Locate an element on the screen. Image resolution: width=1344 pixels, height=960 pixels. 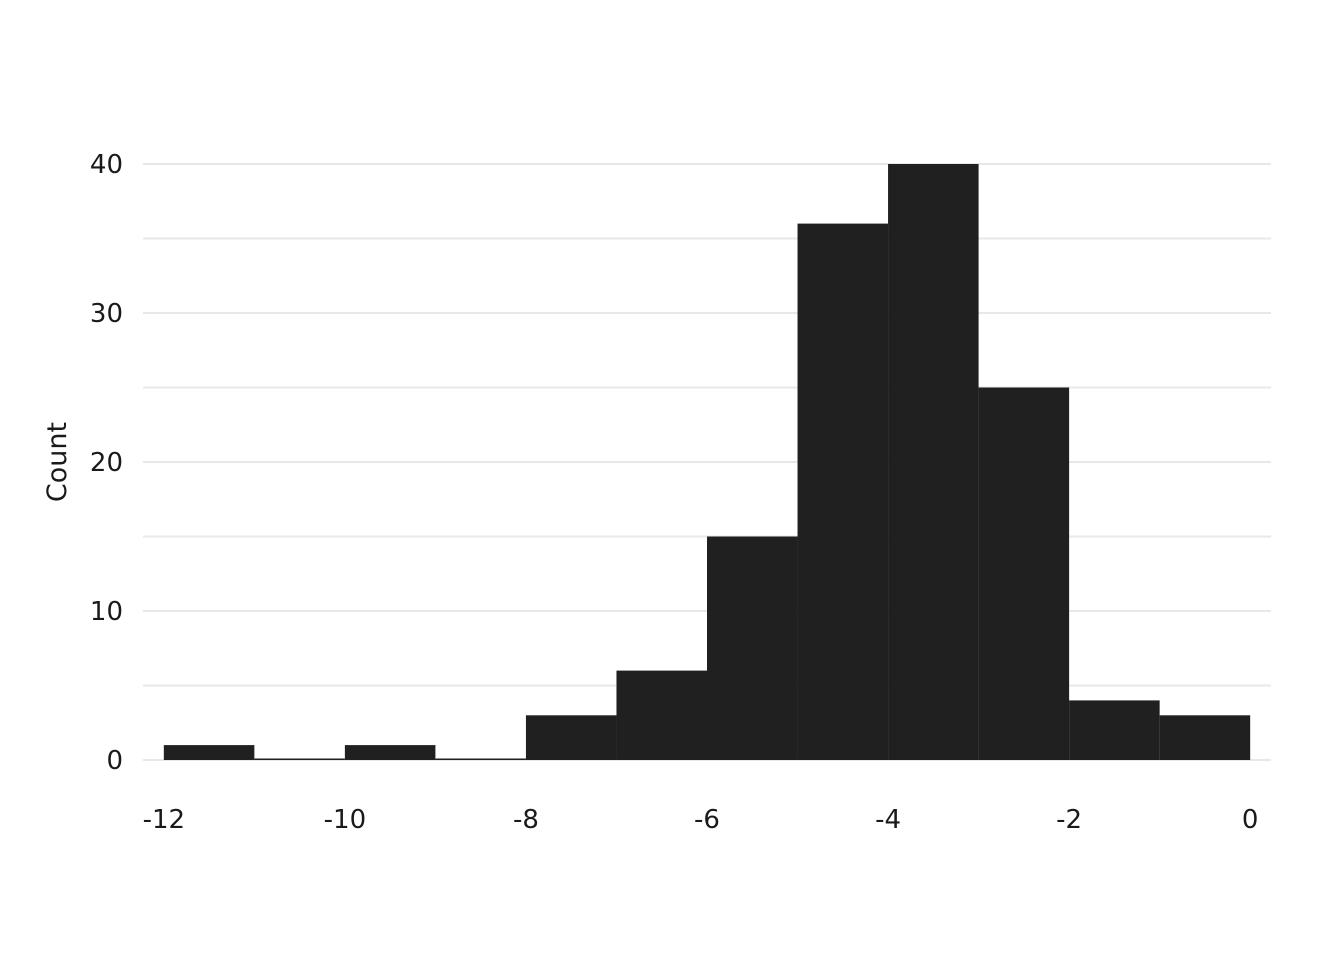
x-tick-label: 0 is located at coordinates (1250, 820).